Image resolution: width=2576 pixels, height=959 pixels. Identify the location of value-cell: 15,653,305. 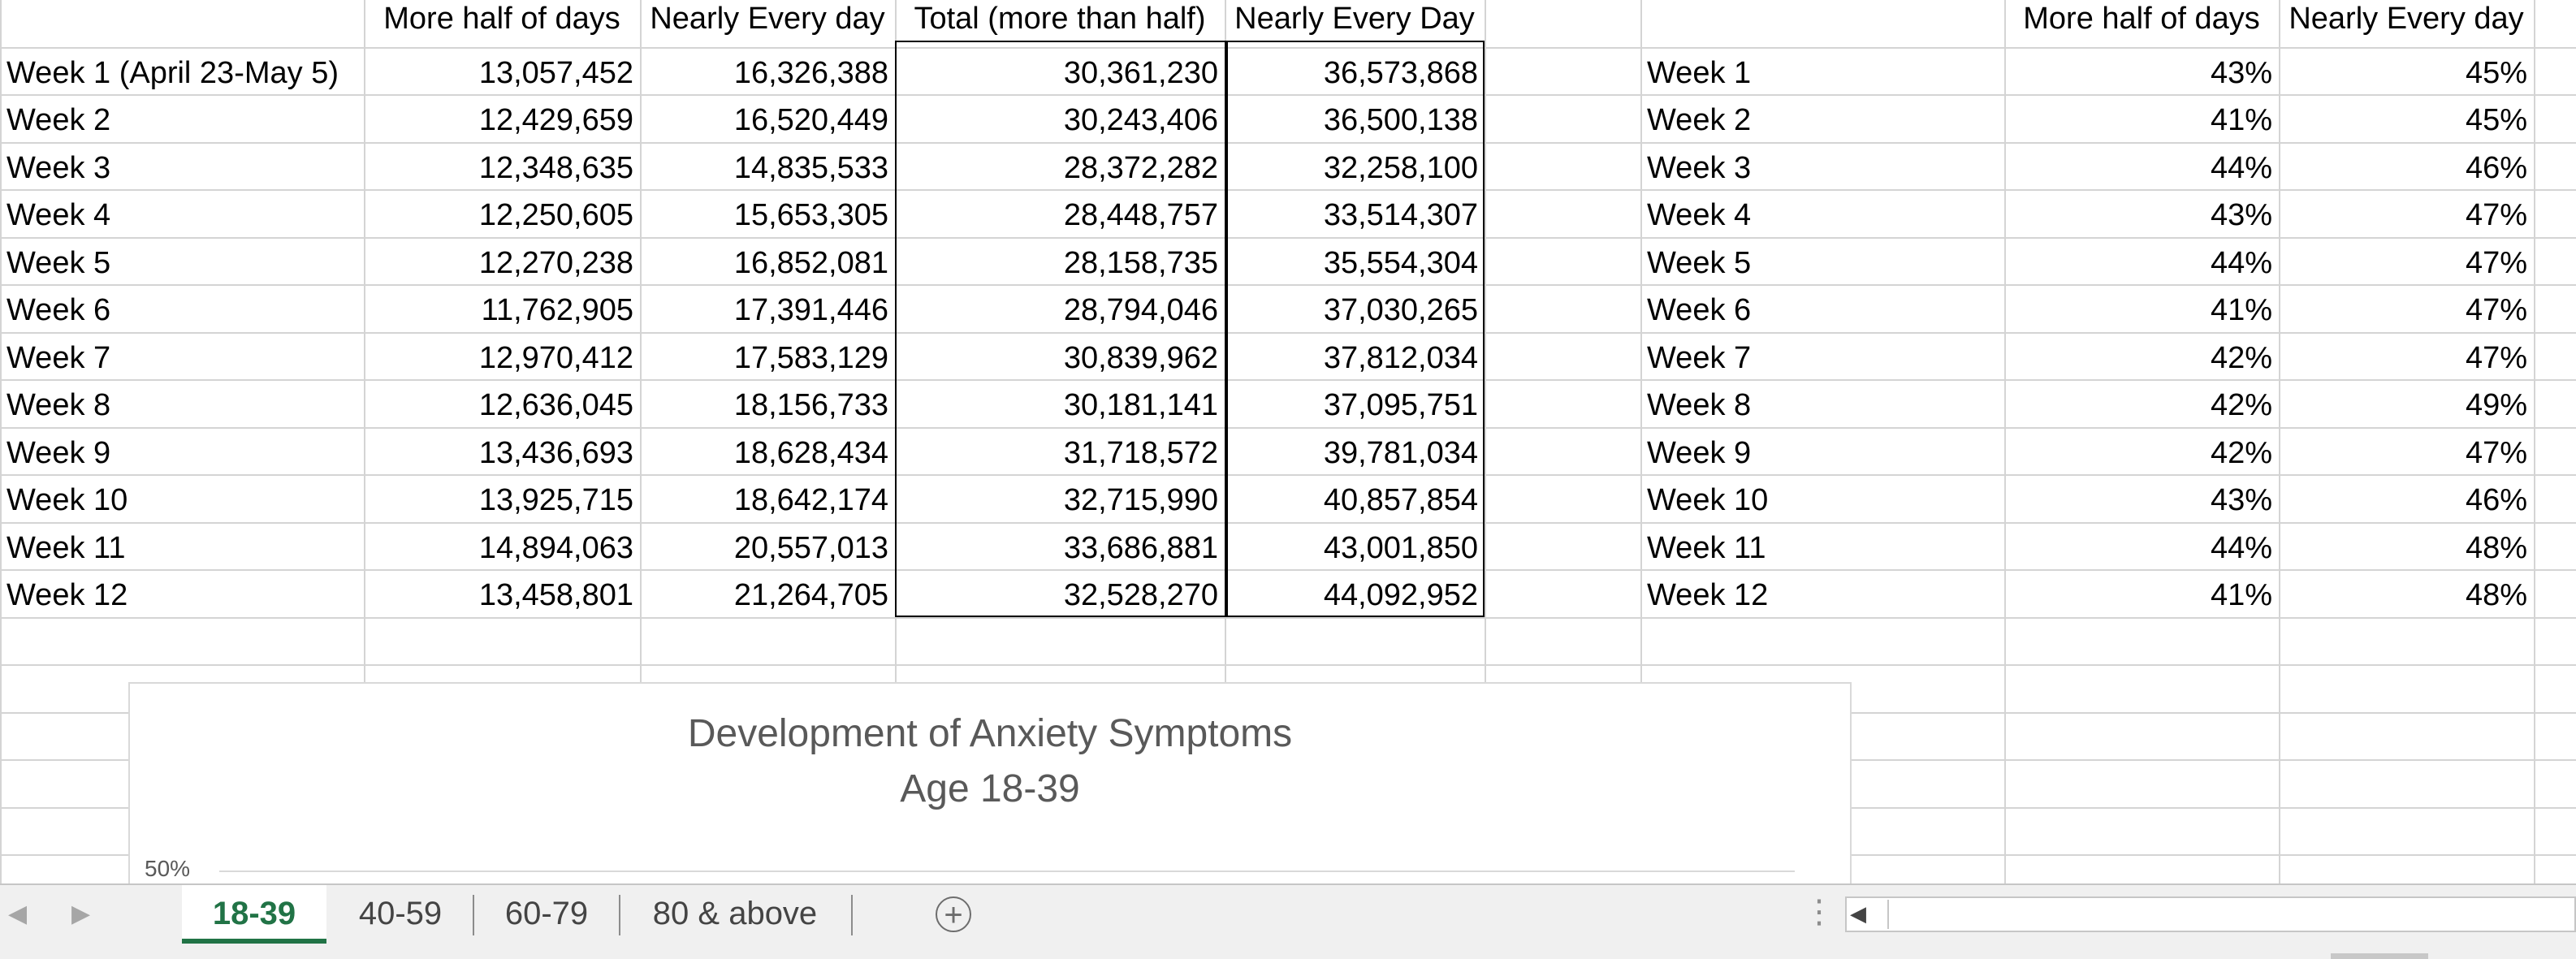
(811, 215).